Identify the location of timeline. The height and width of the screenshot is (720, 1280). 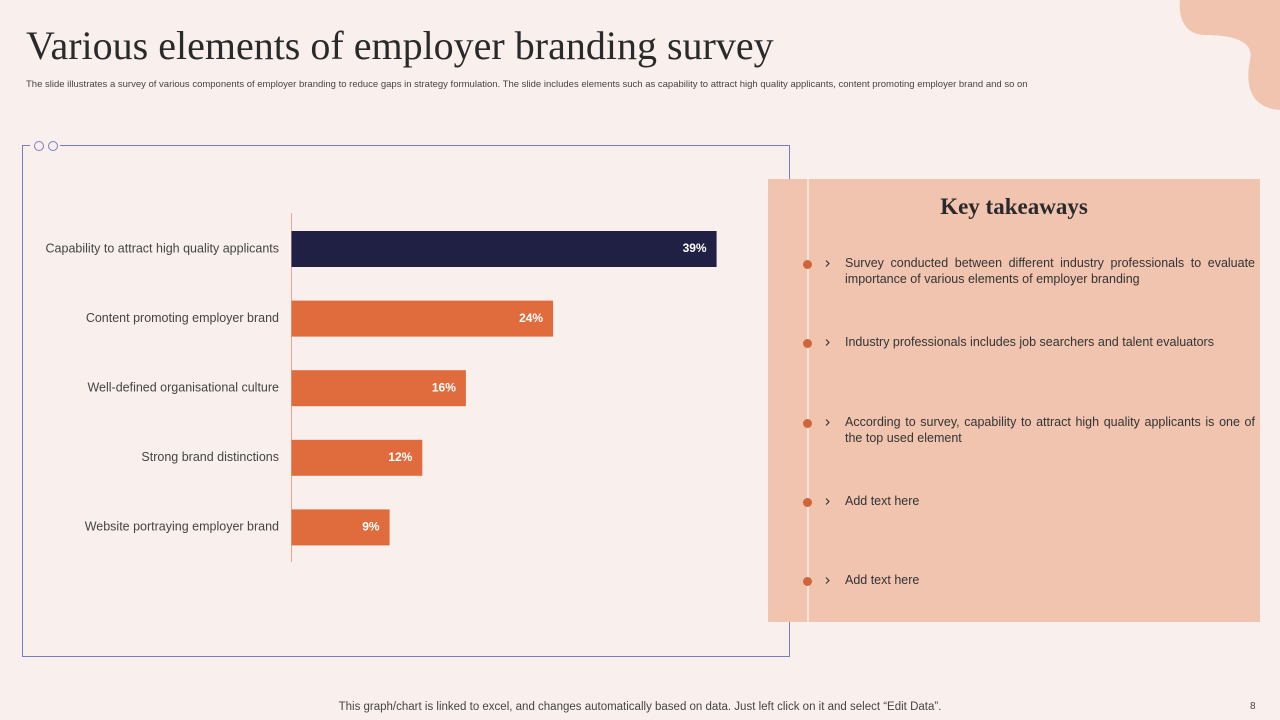
(808, 400).